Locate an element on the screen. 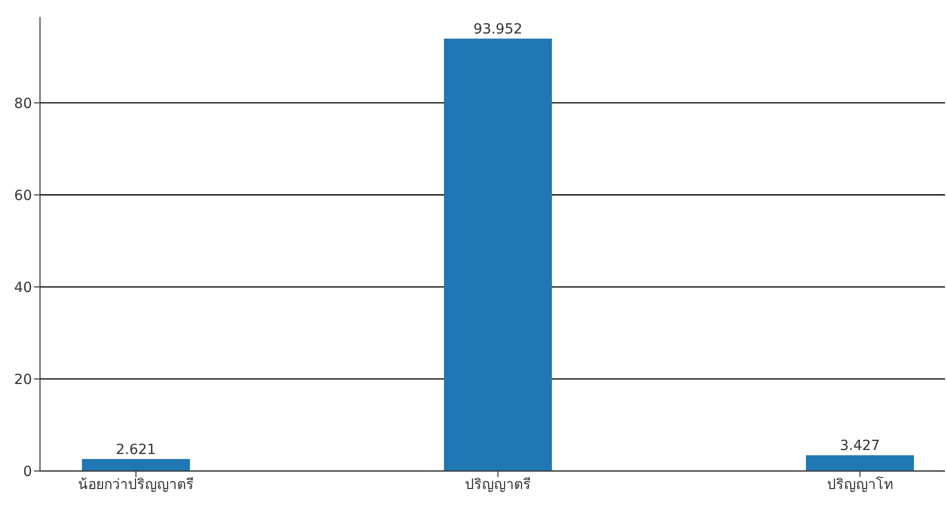  x-tick-label: น้อยกว่าปริญญาตรี is located at coordinates (136, 484).